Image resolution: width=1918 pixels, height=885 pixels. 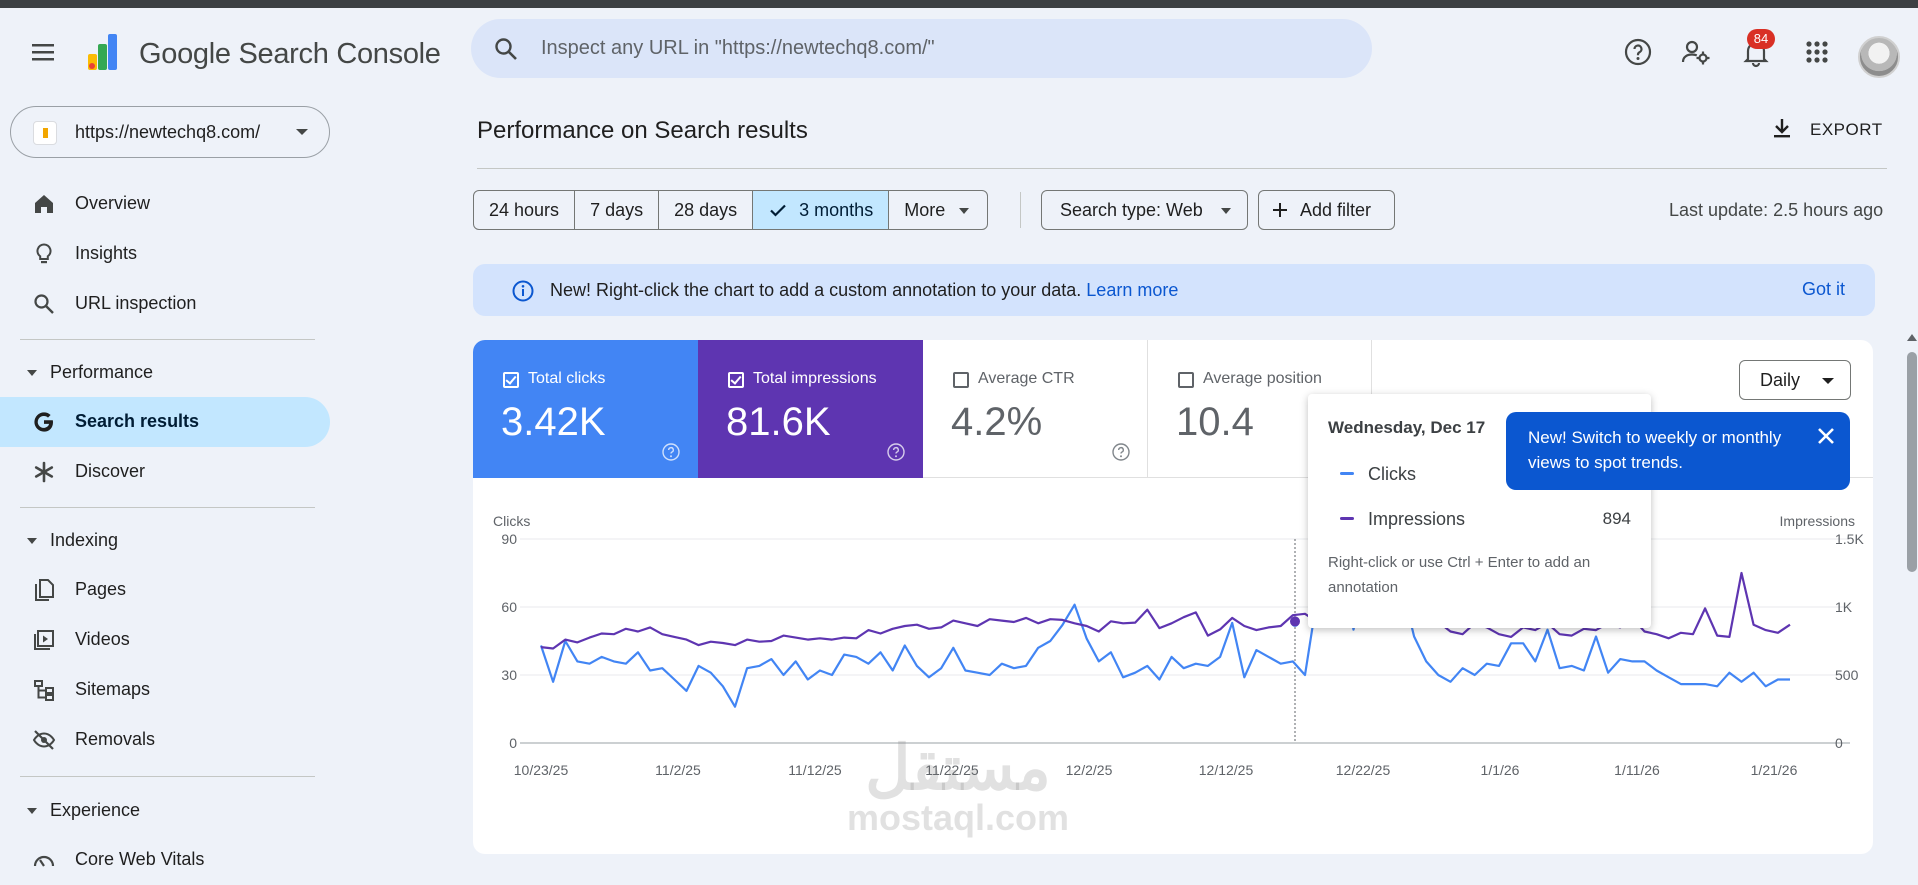 I want to click on sidebar-item-videos: Videos, so click(x=165, y=640).